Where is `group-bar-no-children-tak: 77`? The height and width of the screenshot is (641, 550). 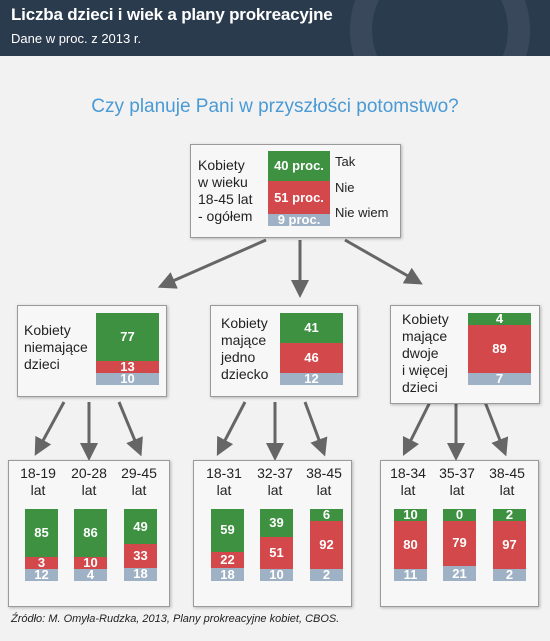
group-bar-no-children-tak: 77 is located at coordinates (127, 337).